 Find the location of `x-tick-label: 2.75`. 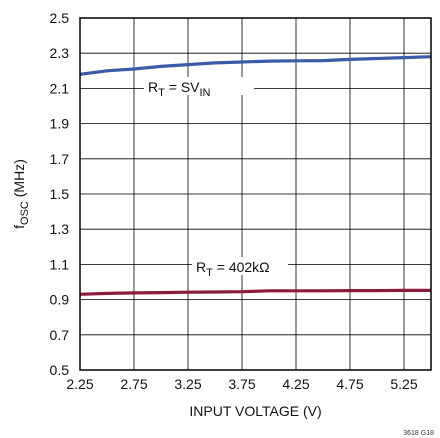

x-tick-label: 2.75 is located at coordinates (133, 384).